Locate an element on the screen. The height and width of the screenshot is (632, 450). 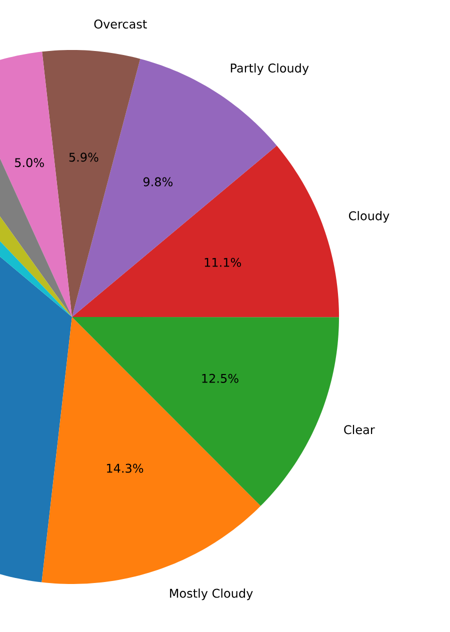
data-label: 11.1% is located at coordinates (222, 262).